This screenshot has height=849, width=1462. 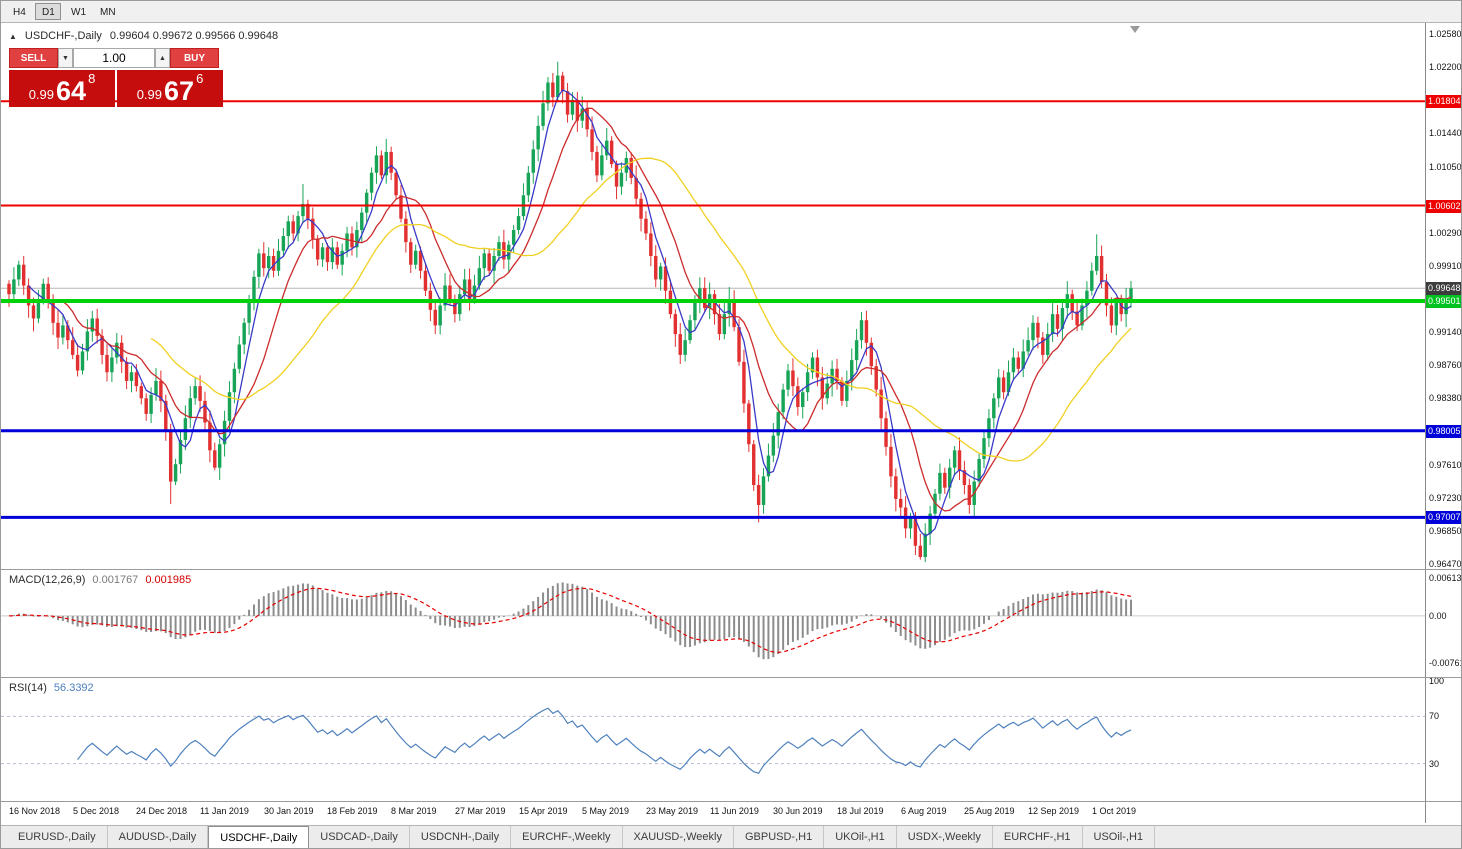 I want to click on sell-price-main: 64, so click(x=71, y=91).